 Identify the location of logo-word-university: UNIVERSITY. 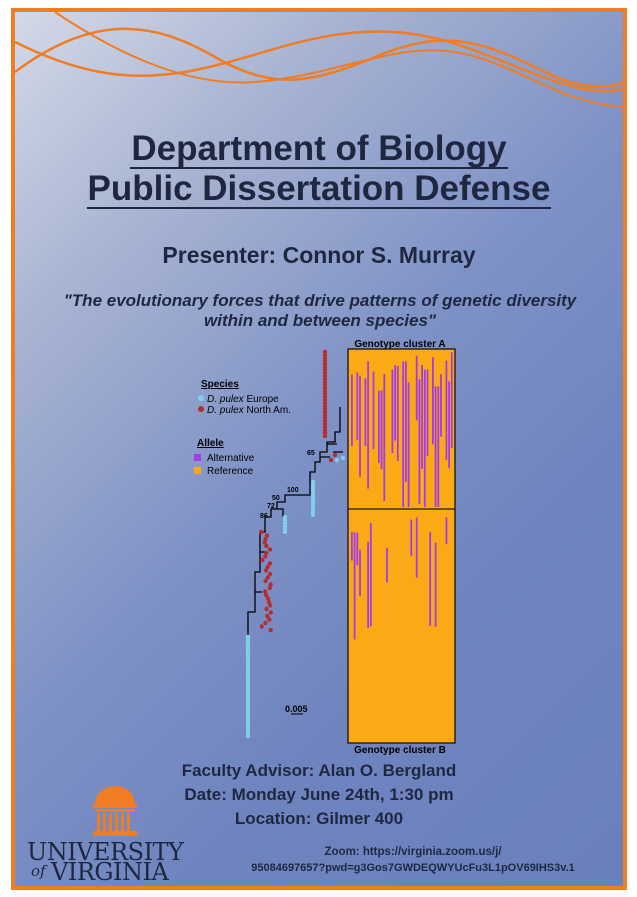
(105, 852).